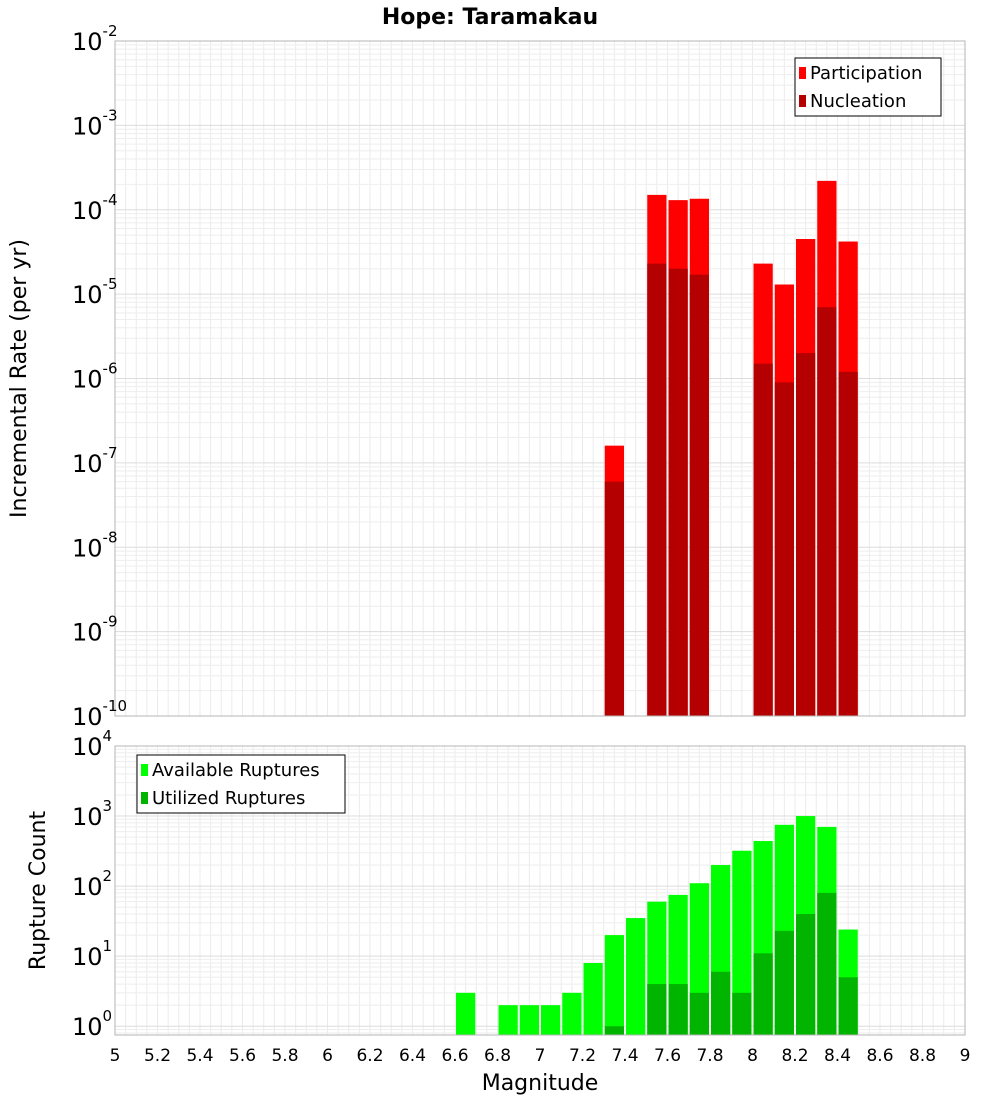 This screenshot has width=1000, height=1100. I want to click on x-tick-label: 9, so click(965, 1056).